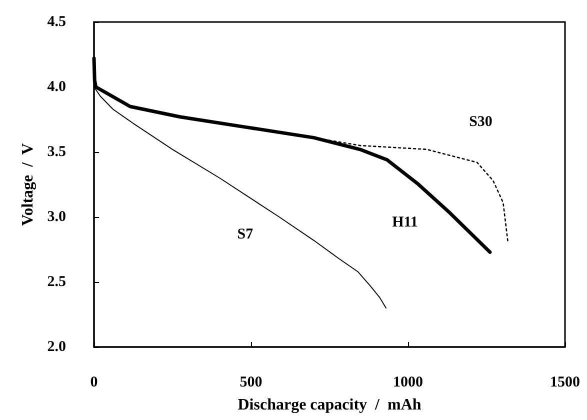  What do you see at coordinates (405, 222) in the screenshot?
I see `series-label: H11` at bounding box center [405, 222].